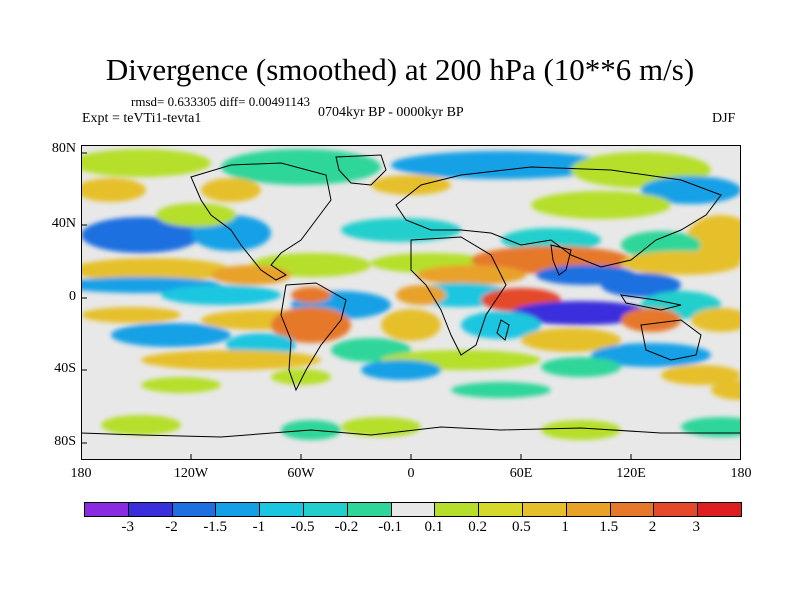 This screenshot has width=800, height=600. What do you see at coordinates (65, 441) in the screenshot?
I see `lat-label-80s: 80S` at bounding box center [65, 441].